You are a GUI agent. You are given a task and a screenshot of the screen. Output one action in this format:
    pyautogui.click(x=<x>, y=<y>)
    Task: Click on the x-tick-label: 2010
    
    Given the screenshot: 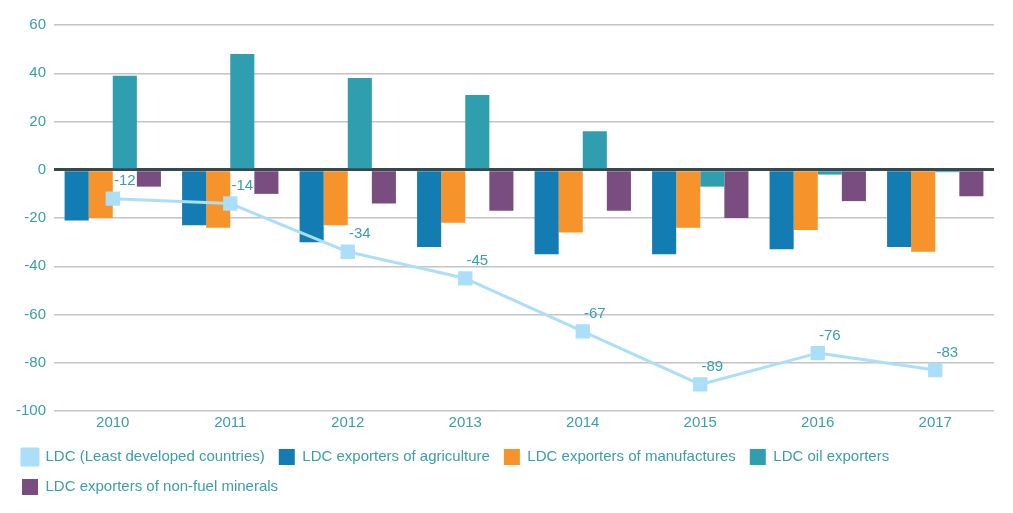 What is the action you would take?
    pyautogui.click(x=113, y=422)
    